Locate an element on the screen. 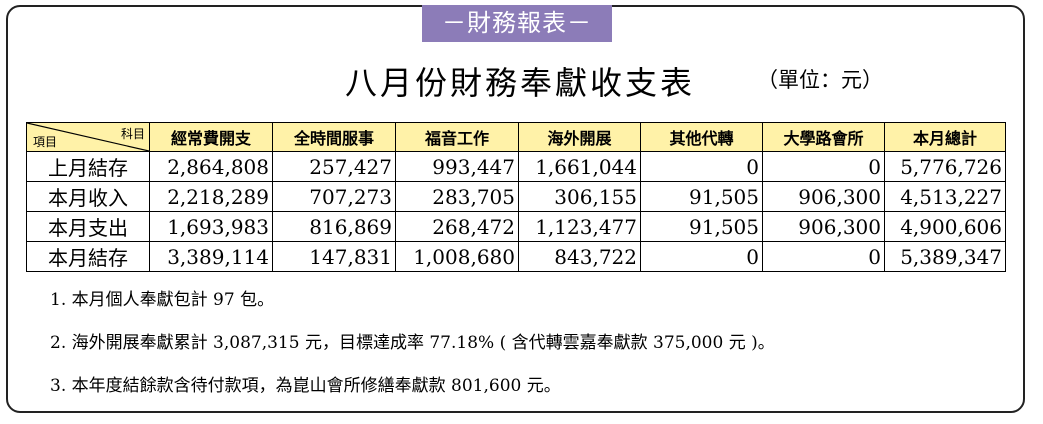 Image resolution: width=1043 pixels, height=424 pixels. column-header: 本月總計 is located at coordinates (945, 137).